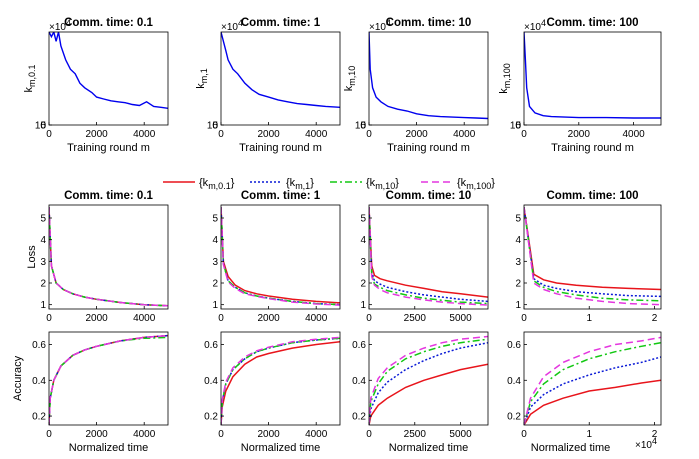 The image size is (699, 459). What do you see at coordinates (589, 434) in the screenshot?
I see `x-tick-label: 1` at bounding box center [589, 434].